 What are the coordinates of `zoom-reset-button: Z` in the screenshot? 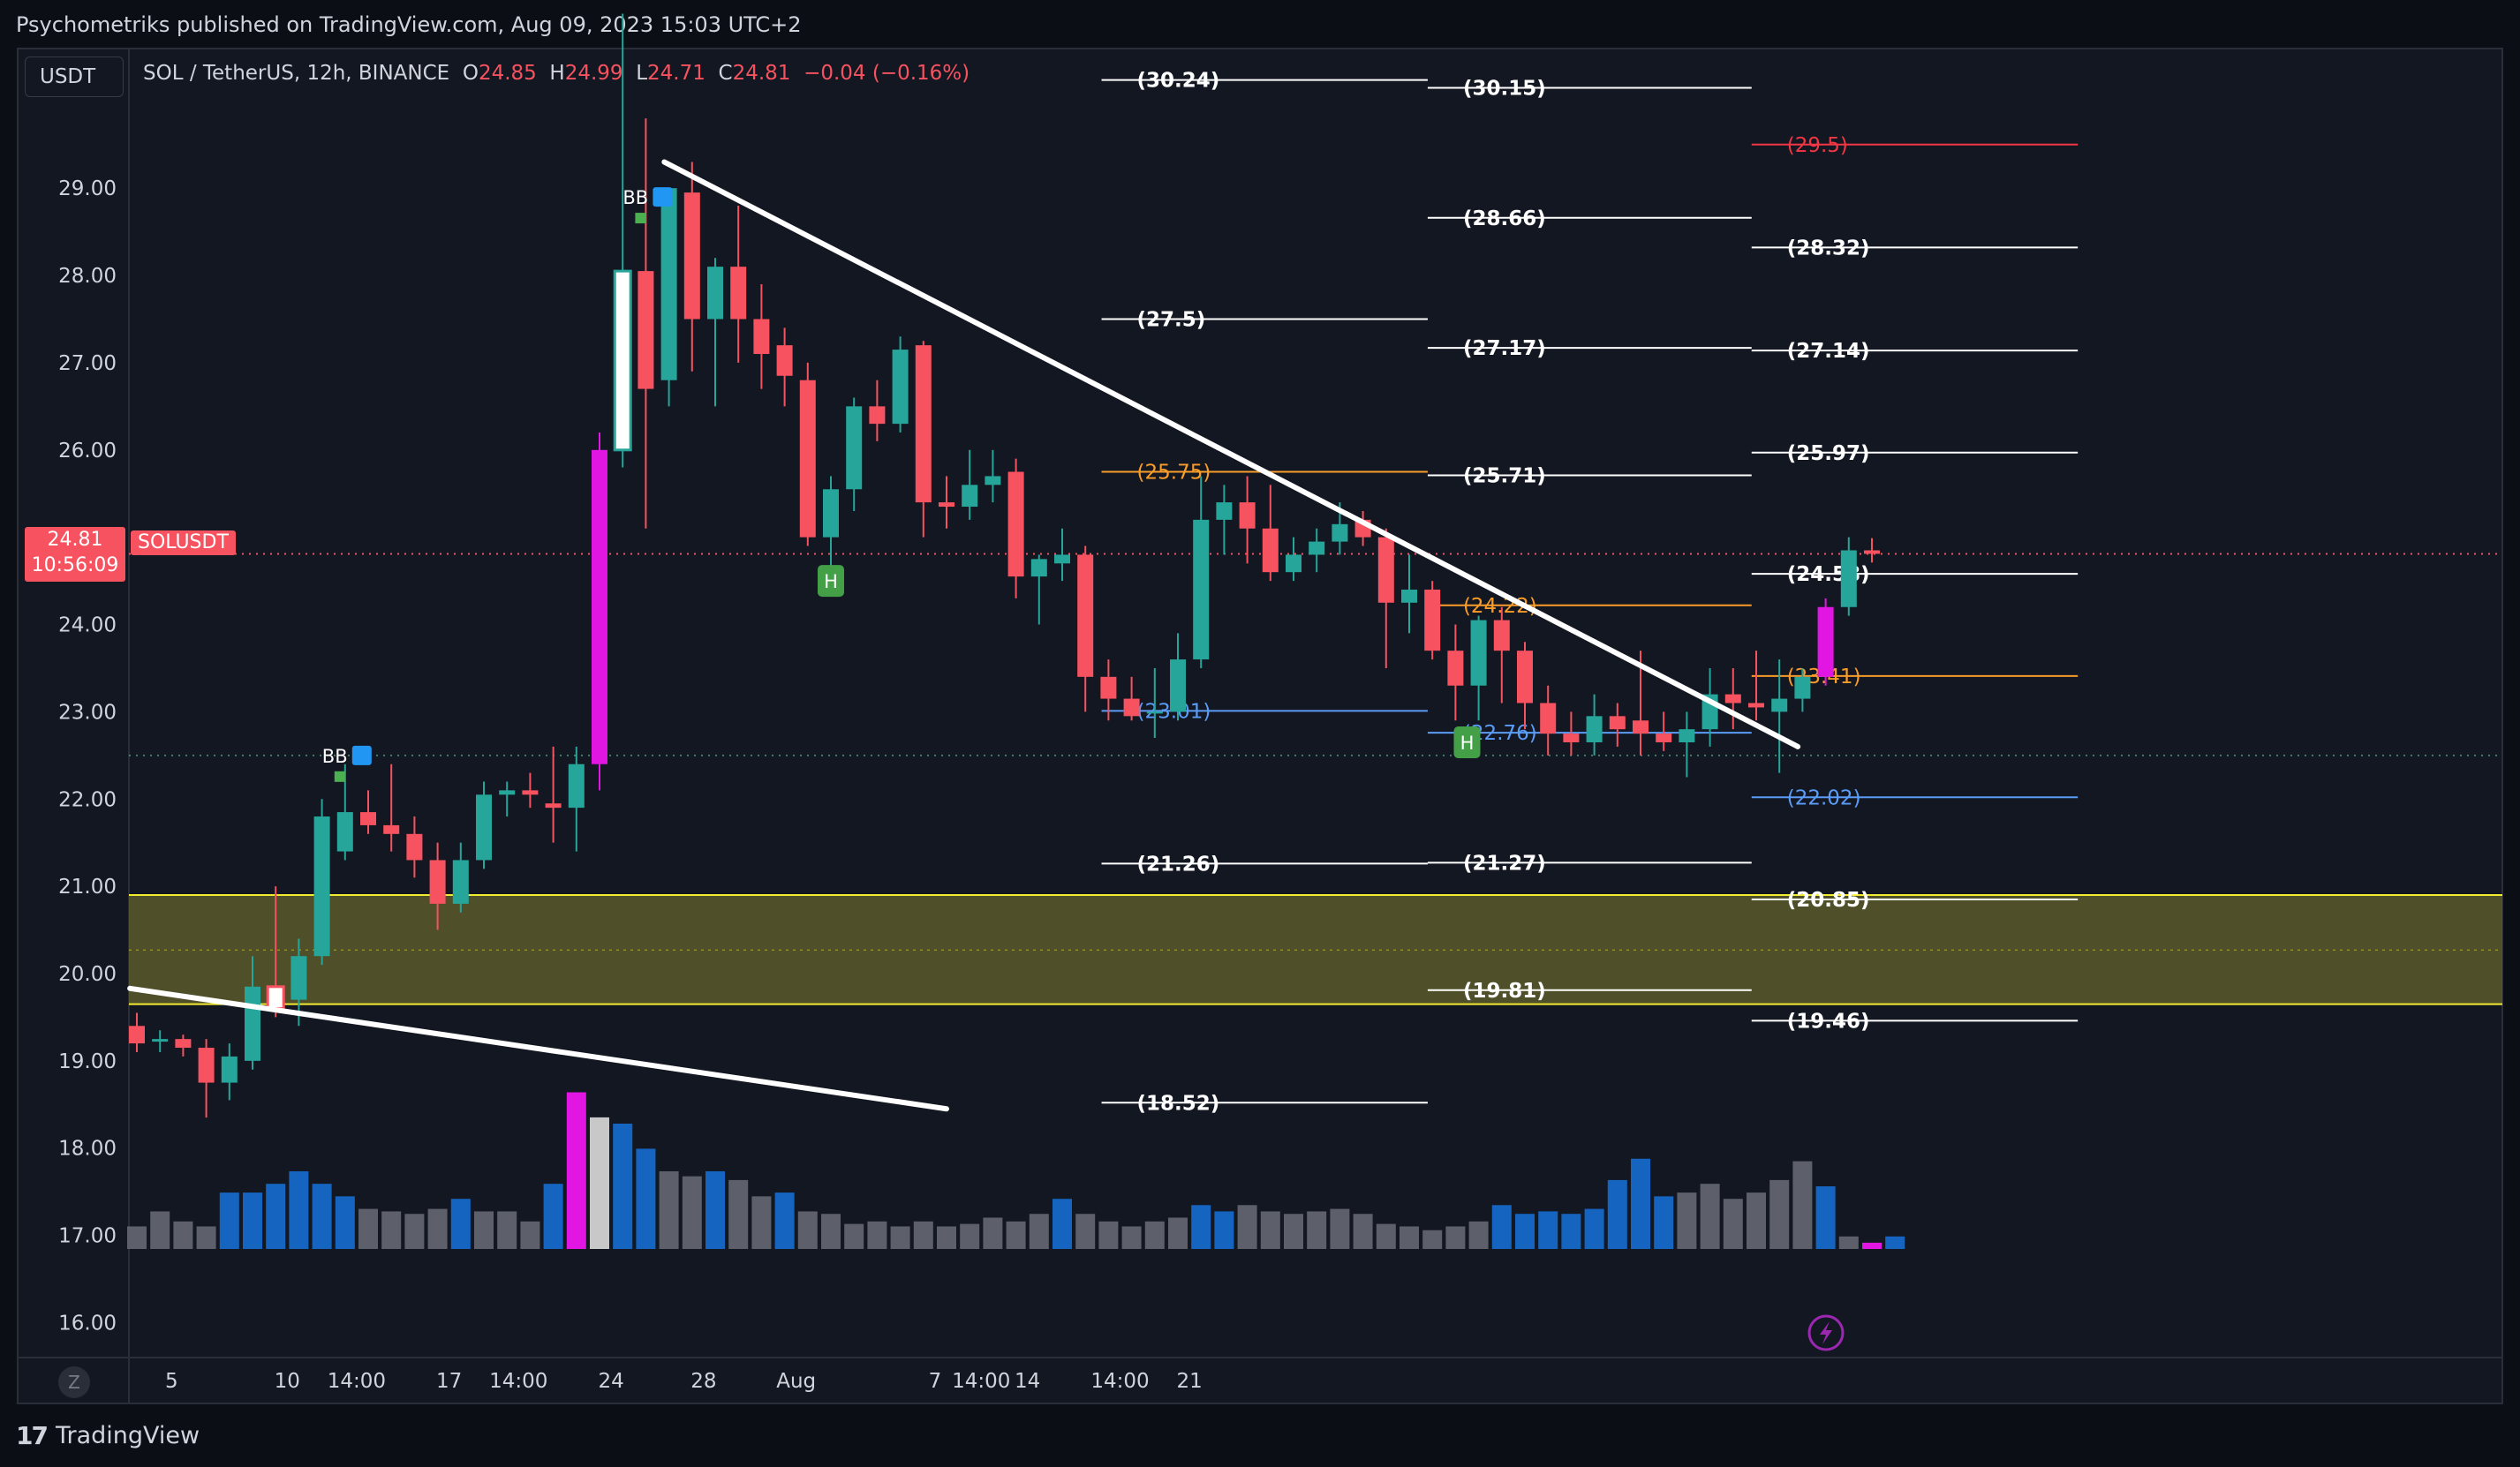 It's located at (74, 1382).